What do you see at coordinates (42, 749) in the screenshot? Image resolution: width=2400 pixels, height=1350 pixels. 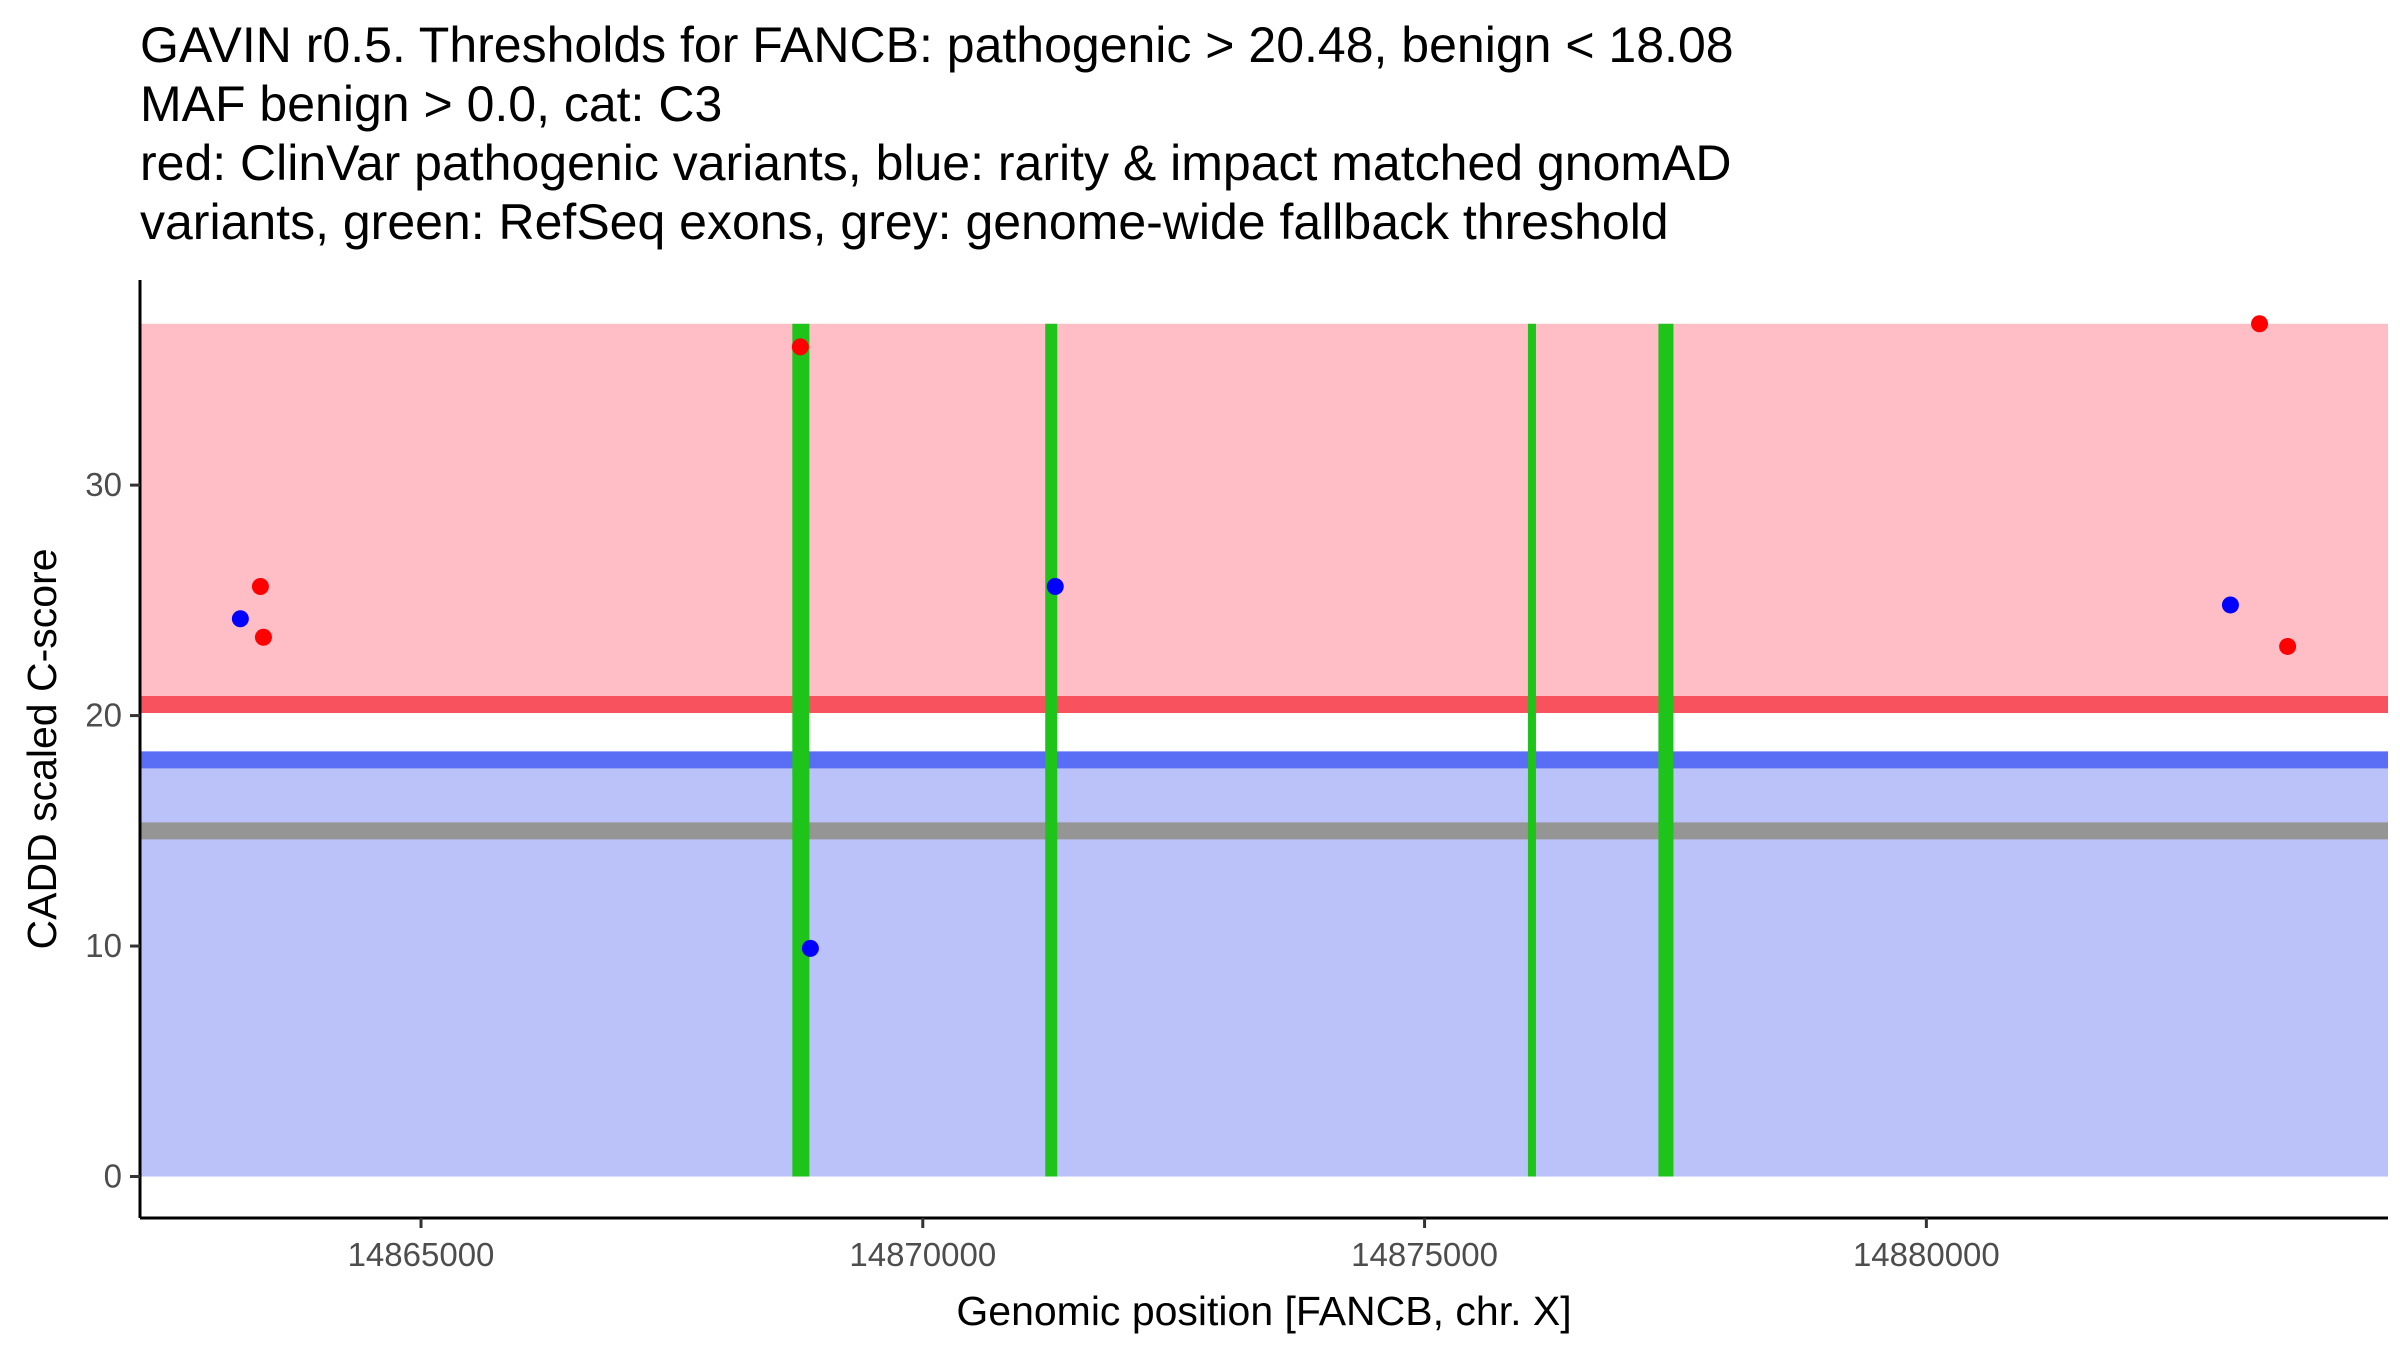 I see `y-axis-title: CADD scaled C-score` at bounding box center [42, 749].